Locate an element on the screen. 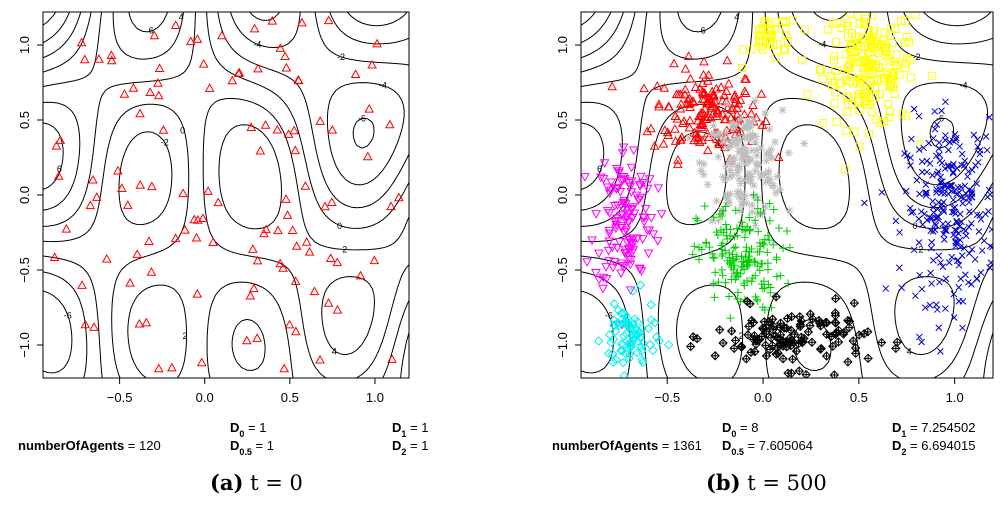 The height and width of the screenshot is (512, 1001). x-tick-label: 0.5 is located at coordinates (290, 397).